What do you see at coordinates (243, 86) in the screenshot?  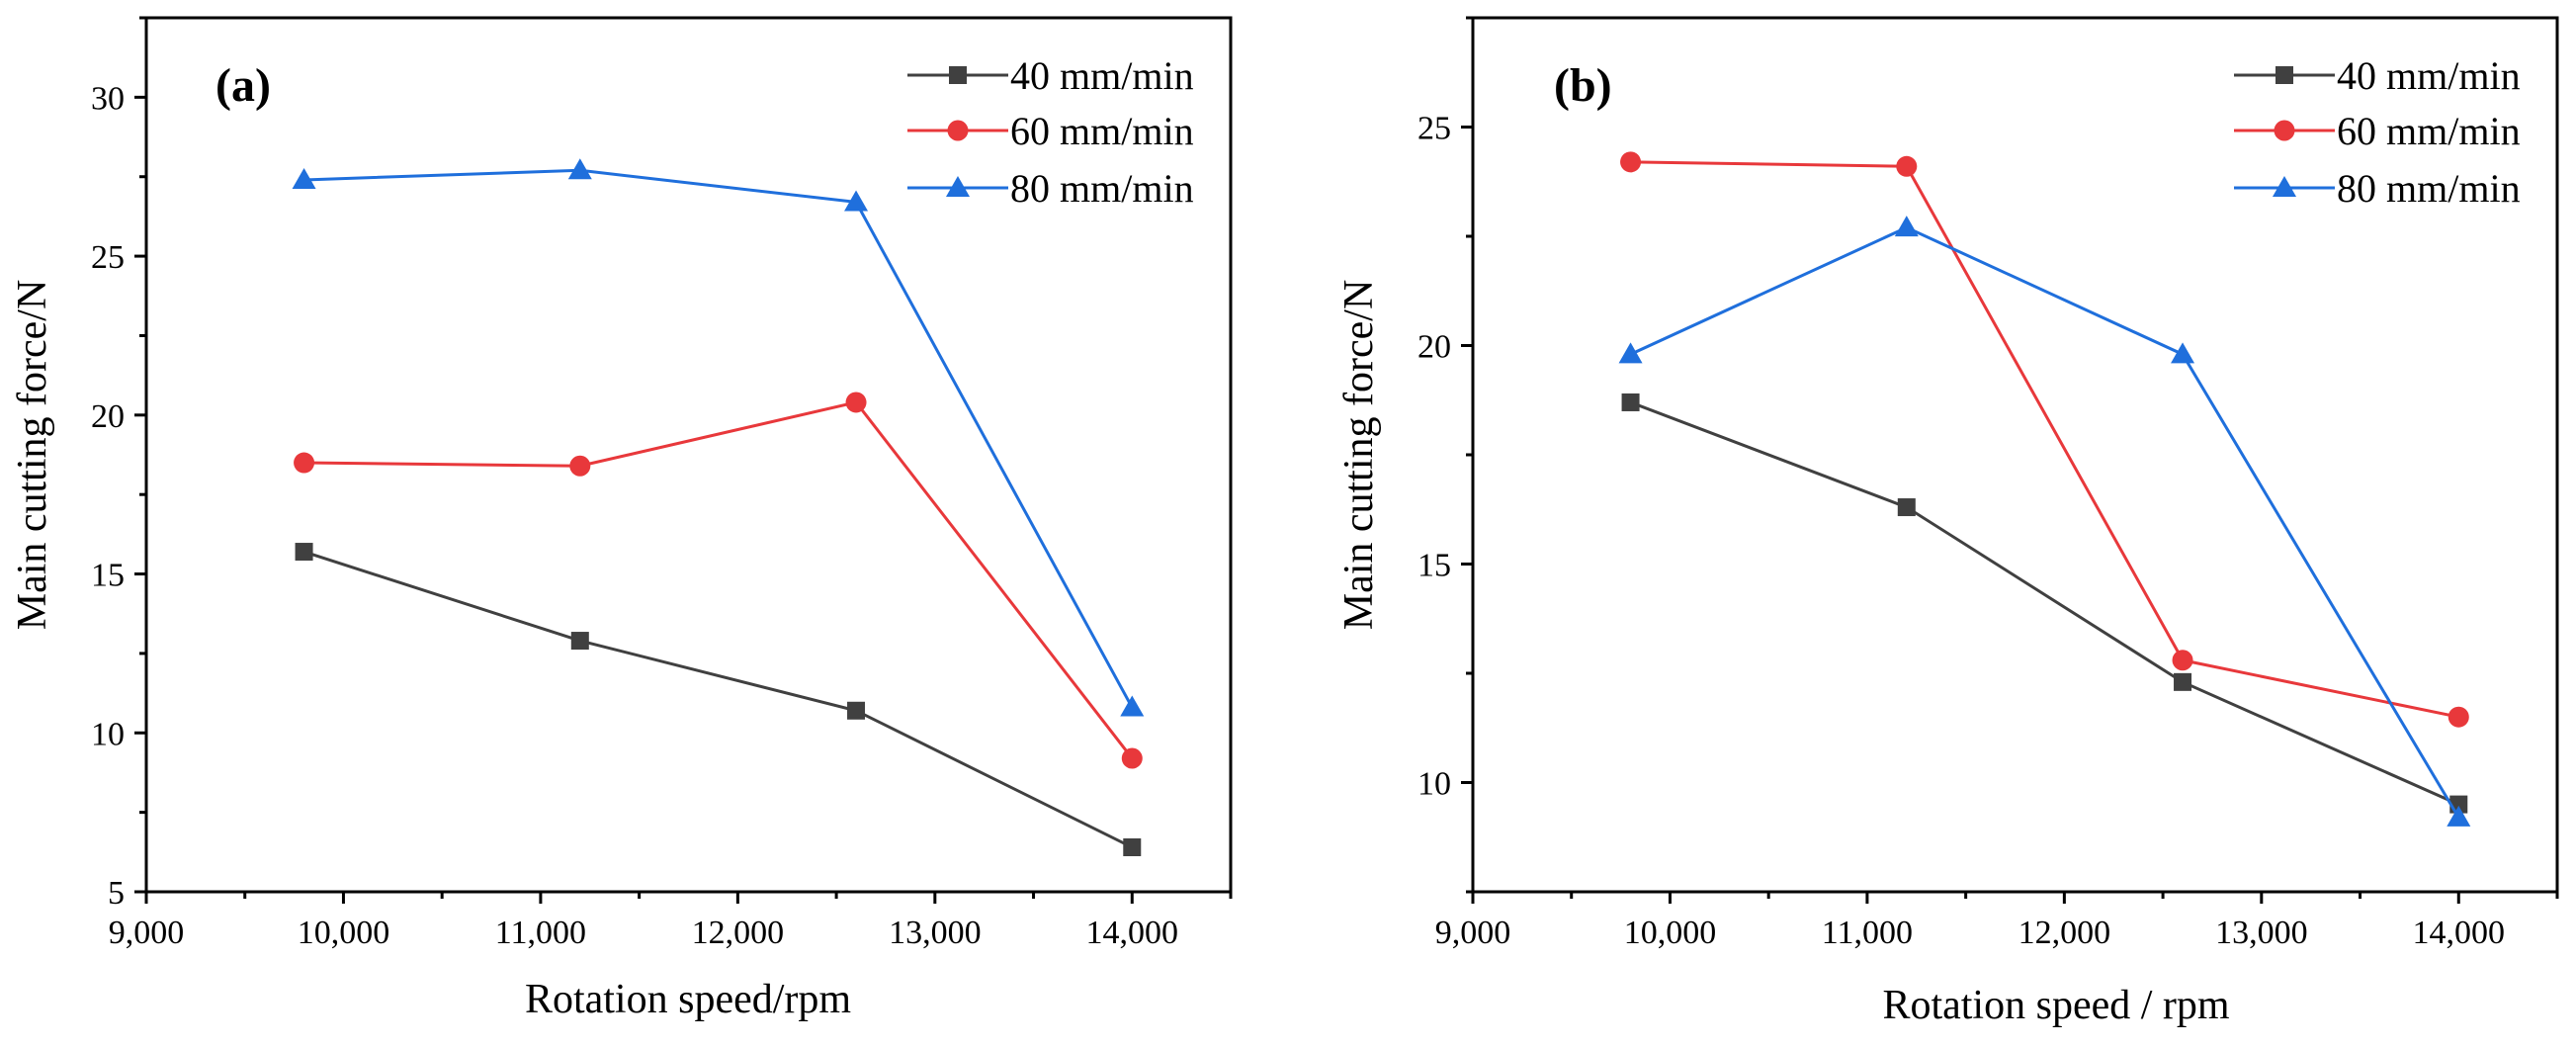 I see `panel-label: (a)` at bounding box center [243, 86].